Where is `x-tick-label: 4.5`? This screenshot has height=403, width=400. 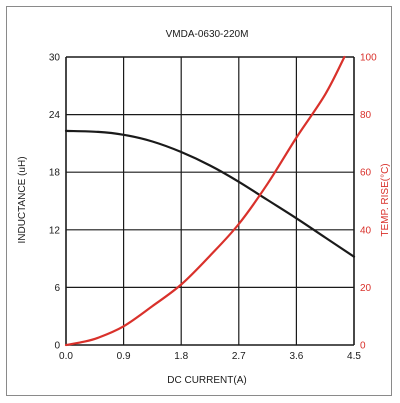
x-tick-label: 4.5 is located at coordinates (354, 356).